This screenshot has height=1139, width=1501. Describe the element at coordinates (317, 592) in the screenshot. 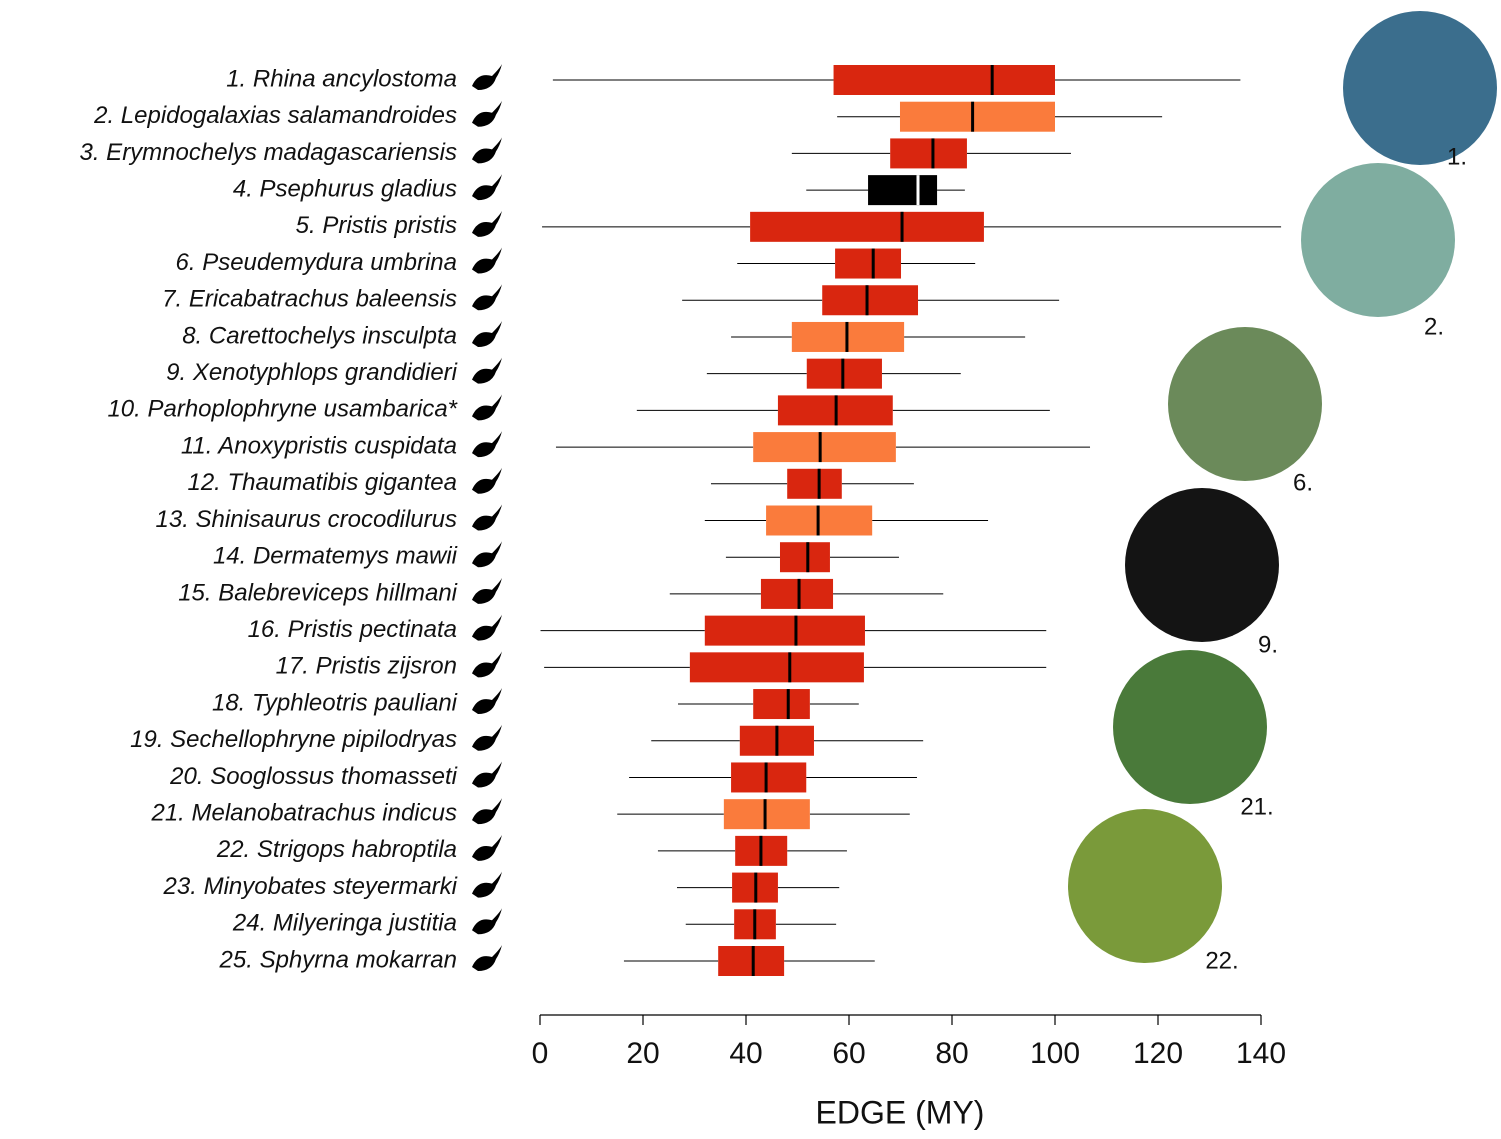

I see `species-label: 15. Balebreviceps hillmani` at that location.